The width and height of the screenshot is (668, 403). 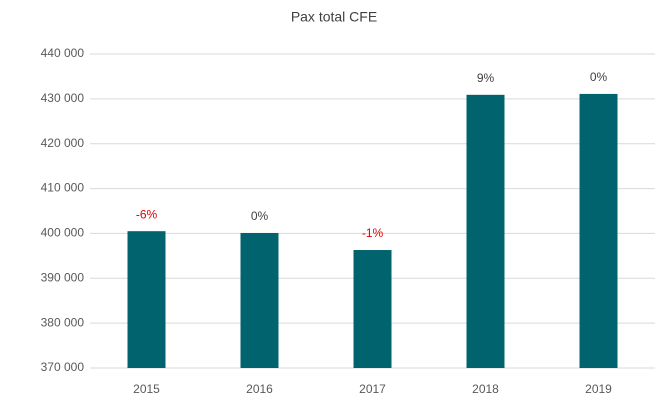 What do you see at coordinates (63, 53) in the screenshot?
I see `y-tick-label: 440 000` at bounding box center [63, 53].